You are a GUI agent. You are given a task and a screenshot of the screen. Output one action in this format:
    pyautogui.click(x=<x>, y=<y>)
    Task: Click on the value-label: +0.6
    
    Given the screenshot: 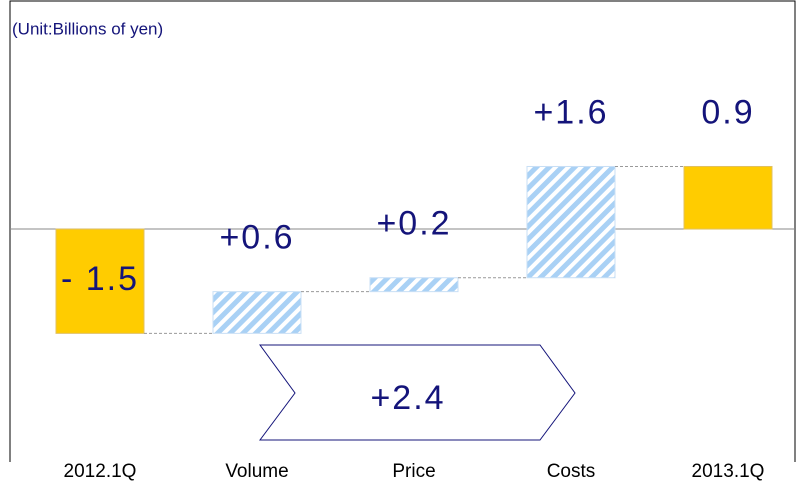 What is the action you would take?
    pyautogui.click(x=256, y=238)
    